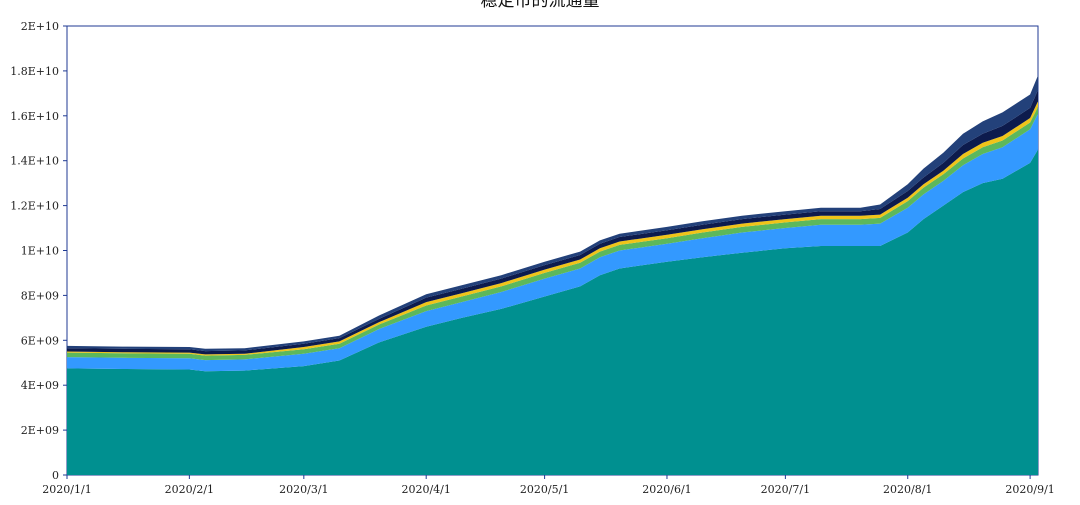 The height and width of the screenshot is (505, 1080). I want to click on x-tick-label: 2020/3/1, so click(303, 489).